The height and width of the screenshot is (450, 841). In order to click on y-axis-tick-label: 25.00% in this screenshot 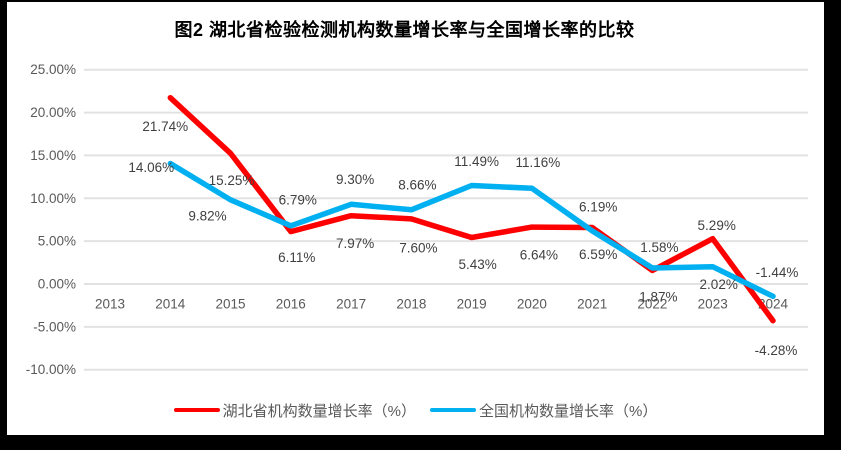, I will do `click(53, 69)`.